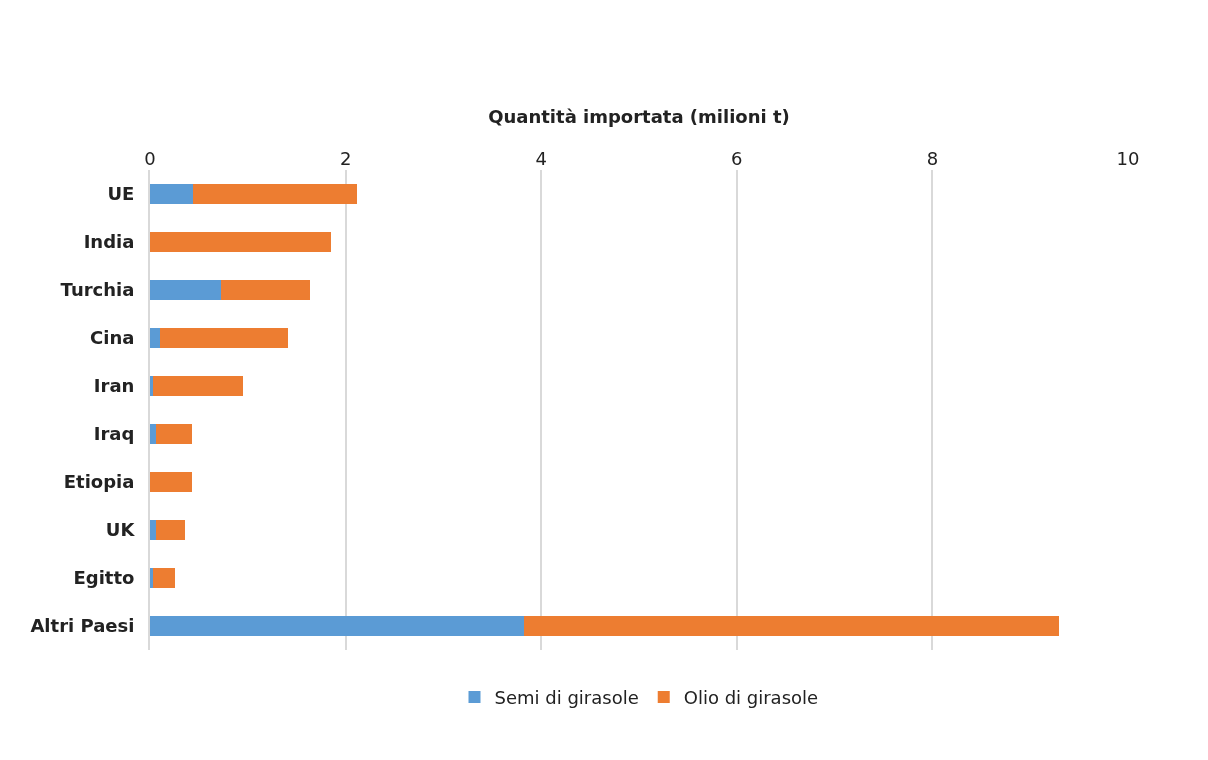 The width and height of the screenshot is (1208, 760). I want to click on x-tick-label: 10, so click(1128, 159).